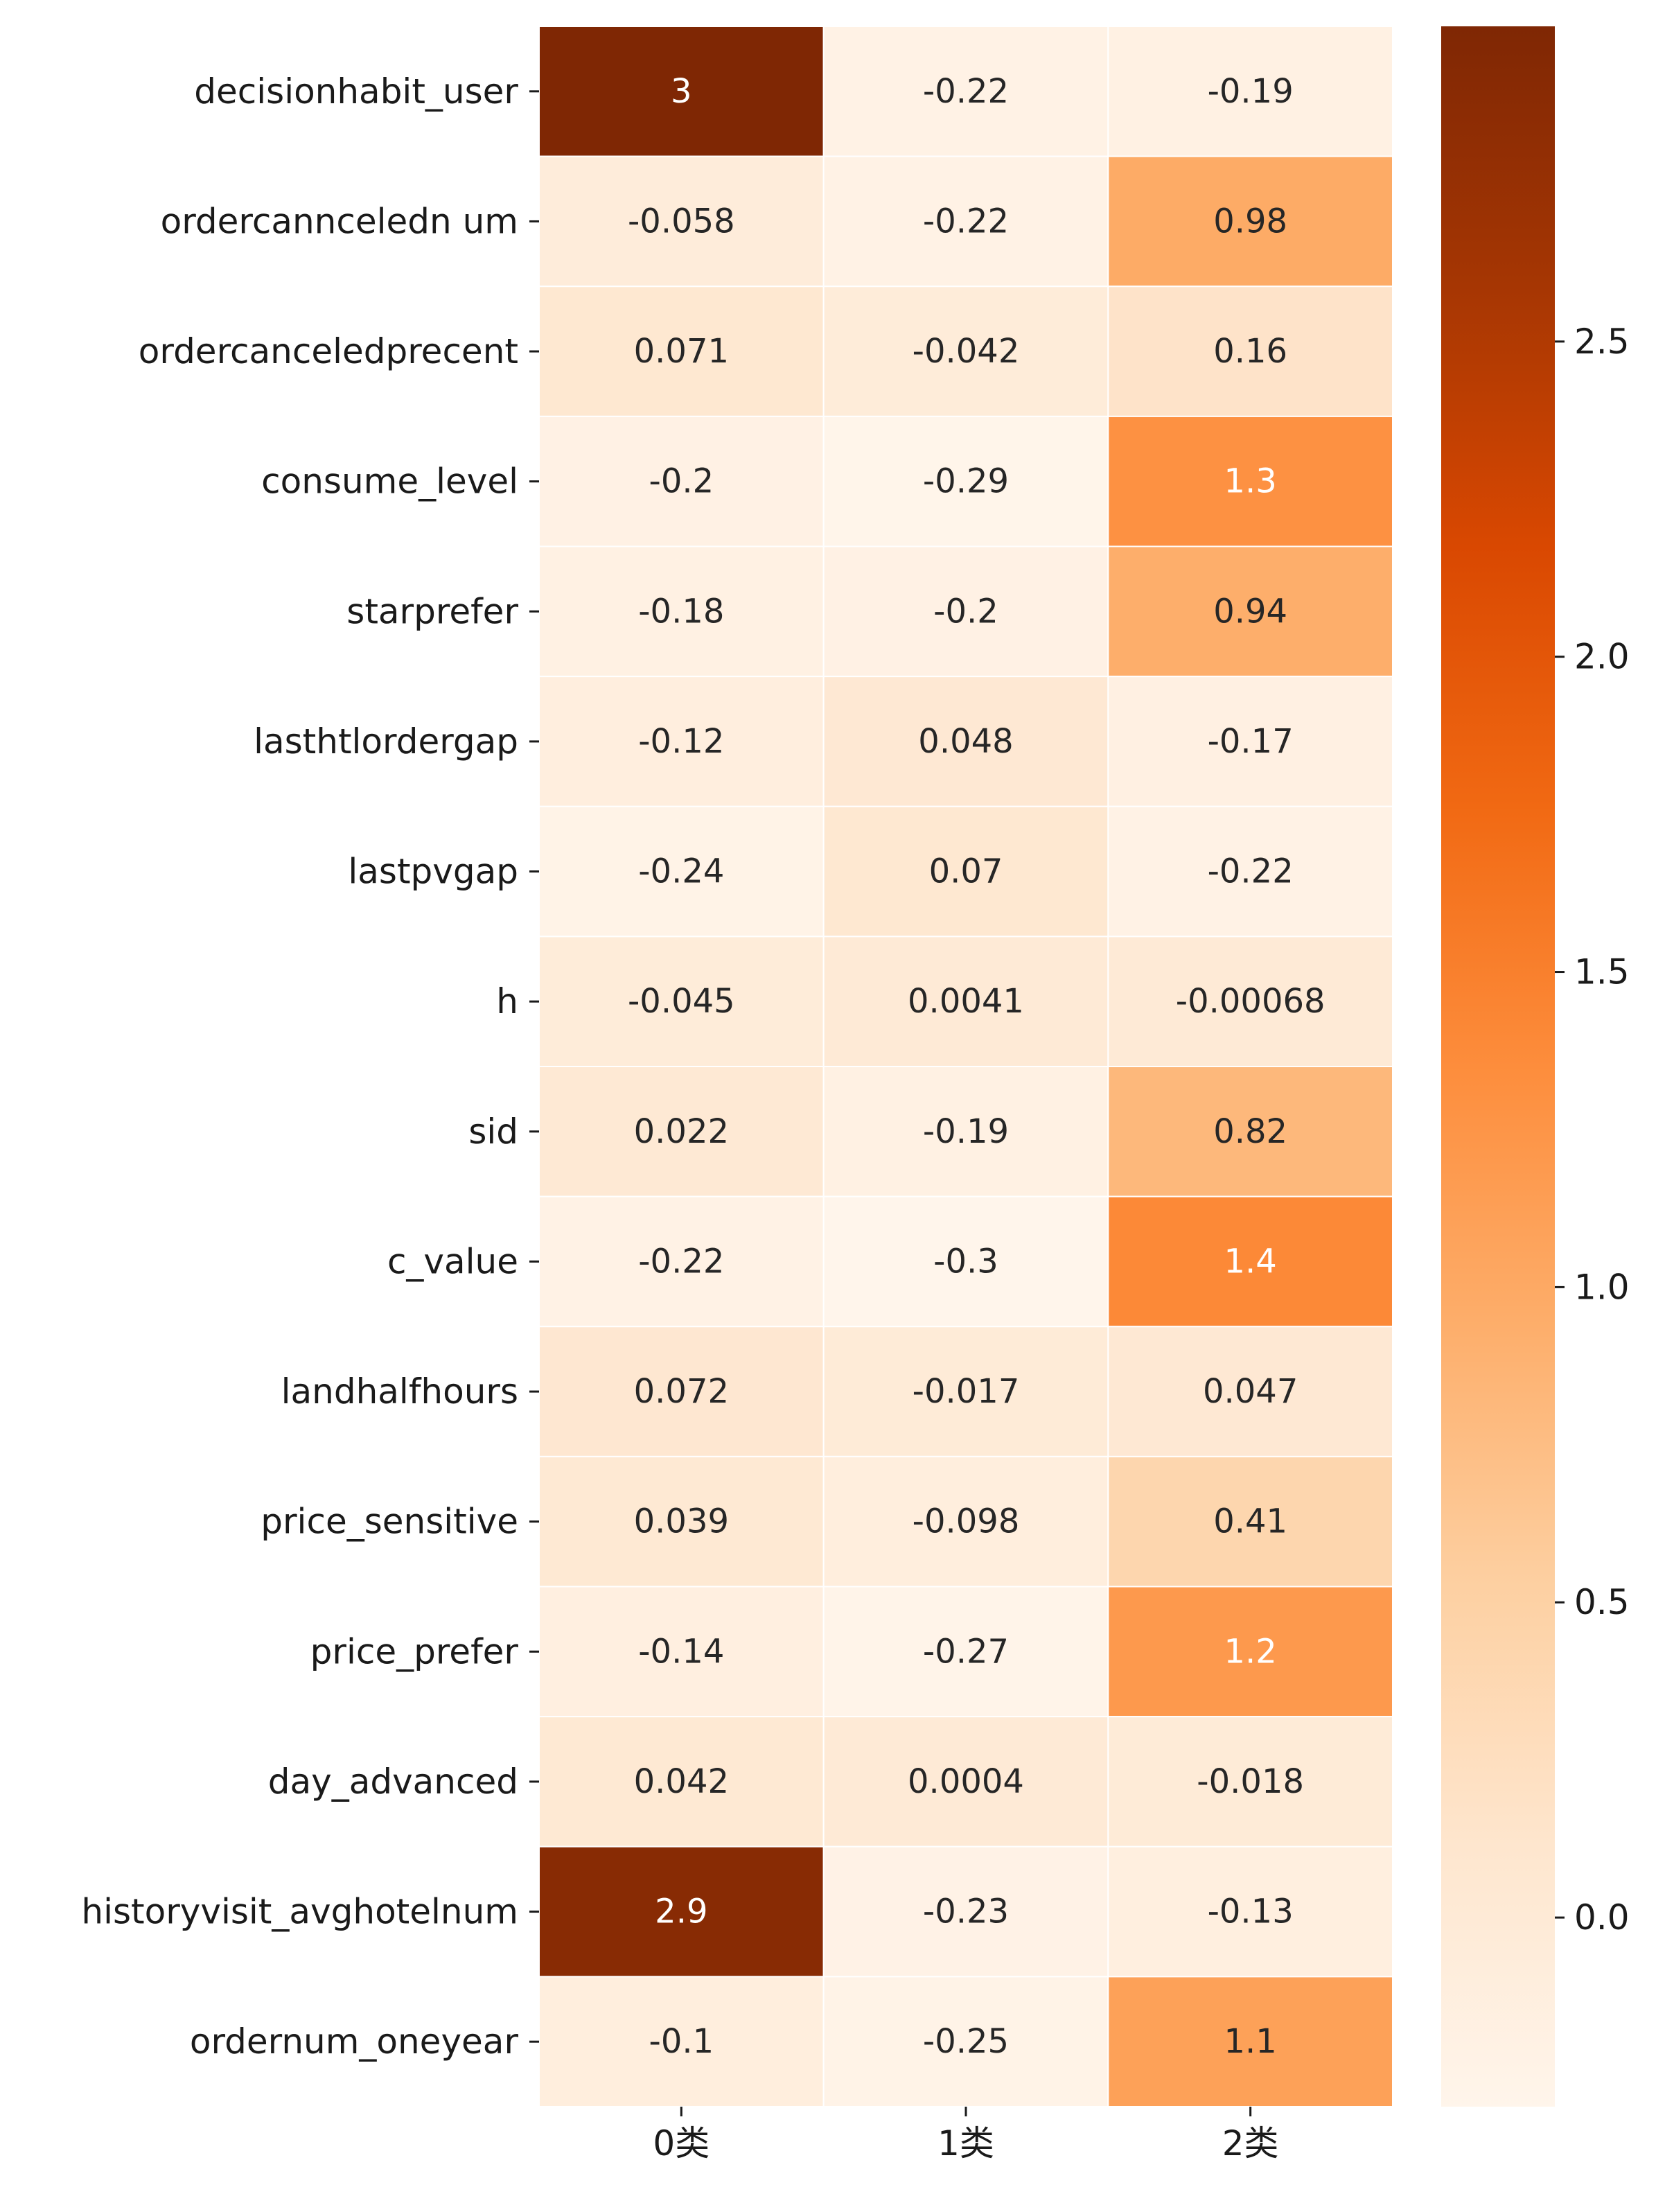  What do you see at coordinates (1250, 351) in the screenshot?
I see `cell-value-label: 0.16` at bounding box center [1250, 351].